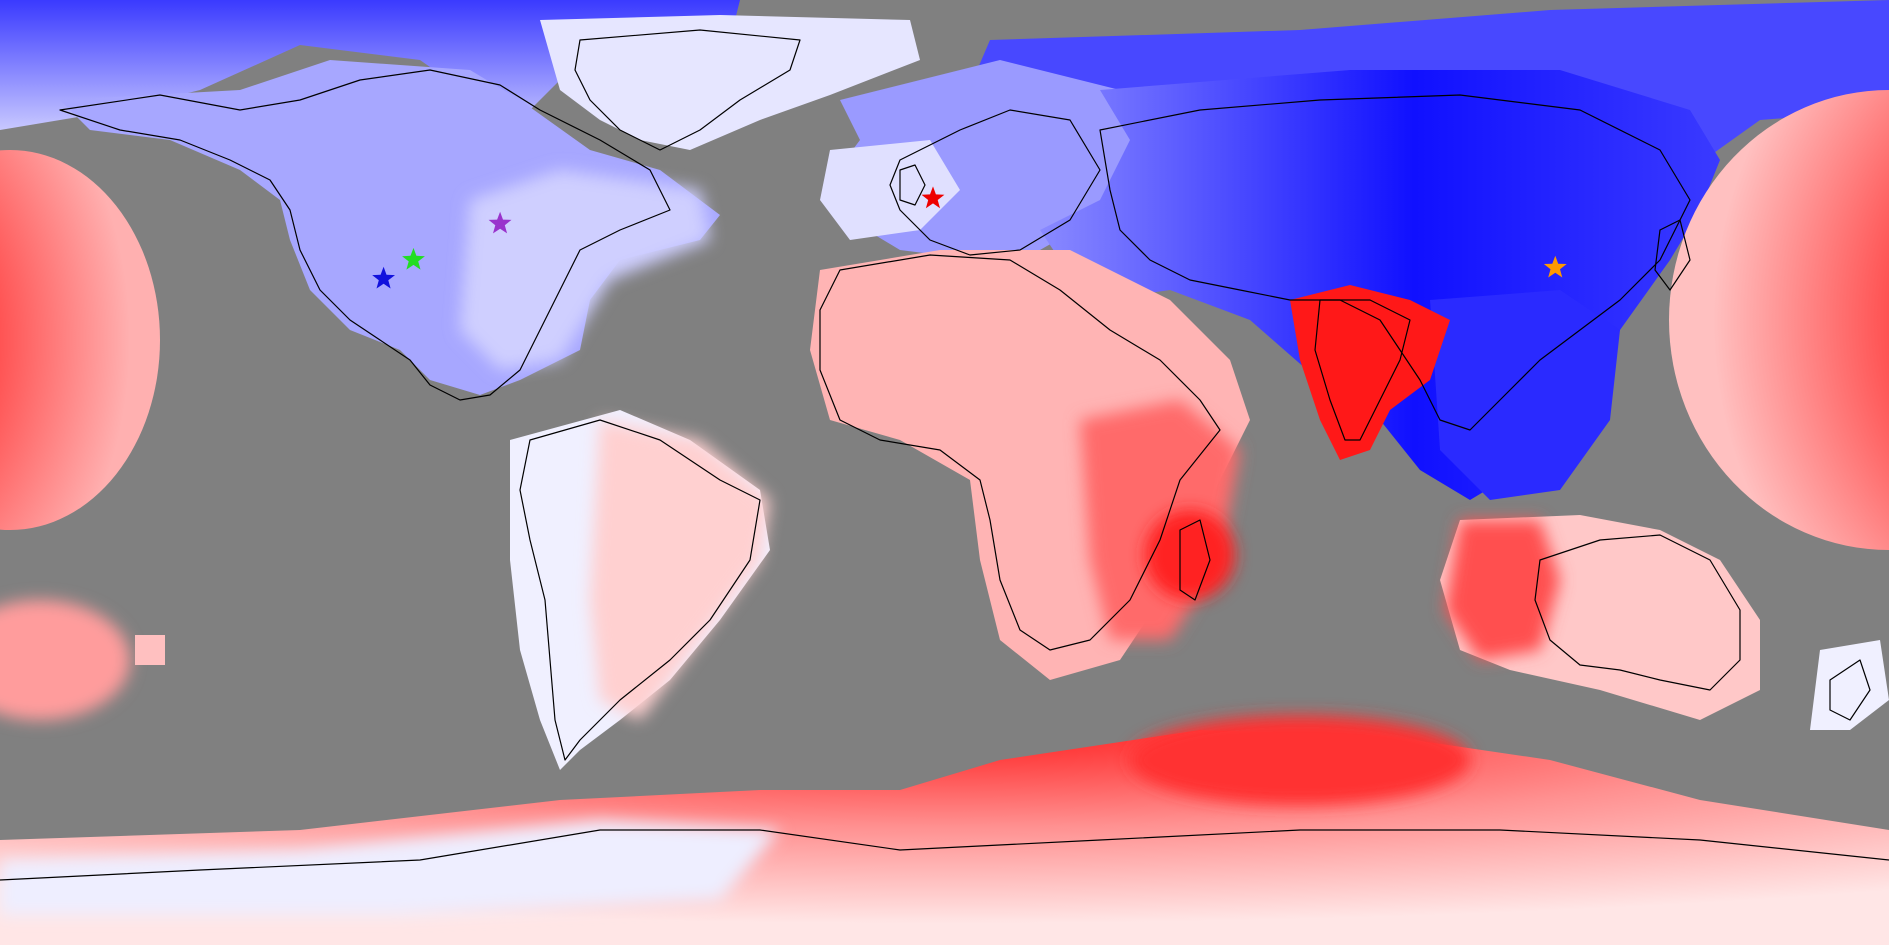  I want to click on coast-new-zealand, so click(1850, 690).